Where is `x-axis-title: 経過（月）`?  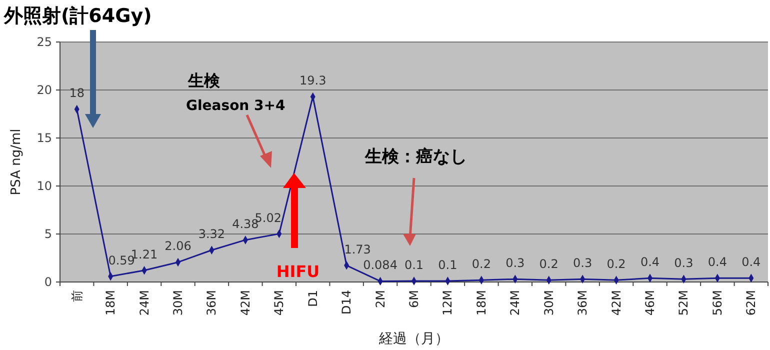
x-axis-title: 経過（月） is located at coordinates (413, 339).